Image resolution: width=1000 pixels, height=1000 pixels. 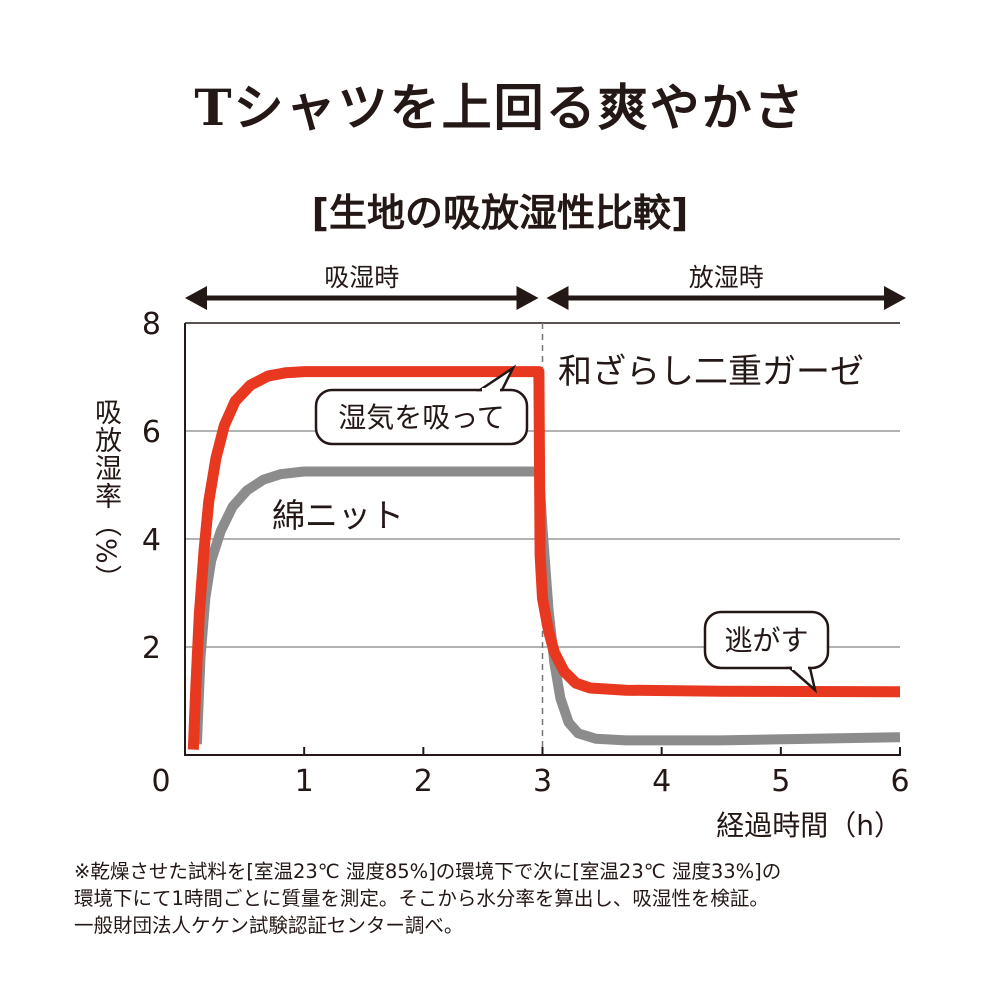 What do you see at coordinates (500, 107) in the screenshot?
I see `page-title: Tシャツを上回る爽やかさ` at bounding box center [500, 107].